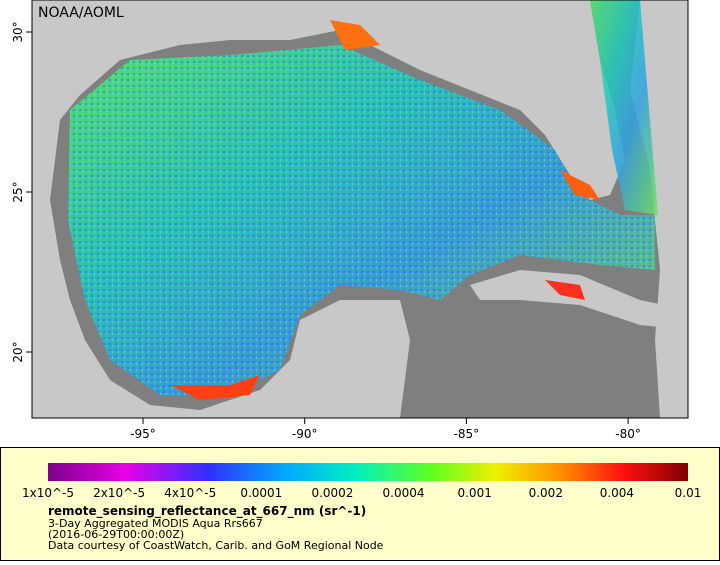 The height and width of the screenshot is (565, 720). What do you see at coordinates (18, 191) in the screenshot?
I see `lat-label: 25°` at bounding box center [18, 191].